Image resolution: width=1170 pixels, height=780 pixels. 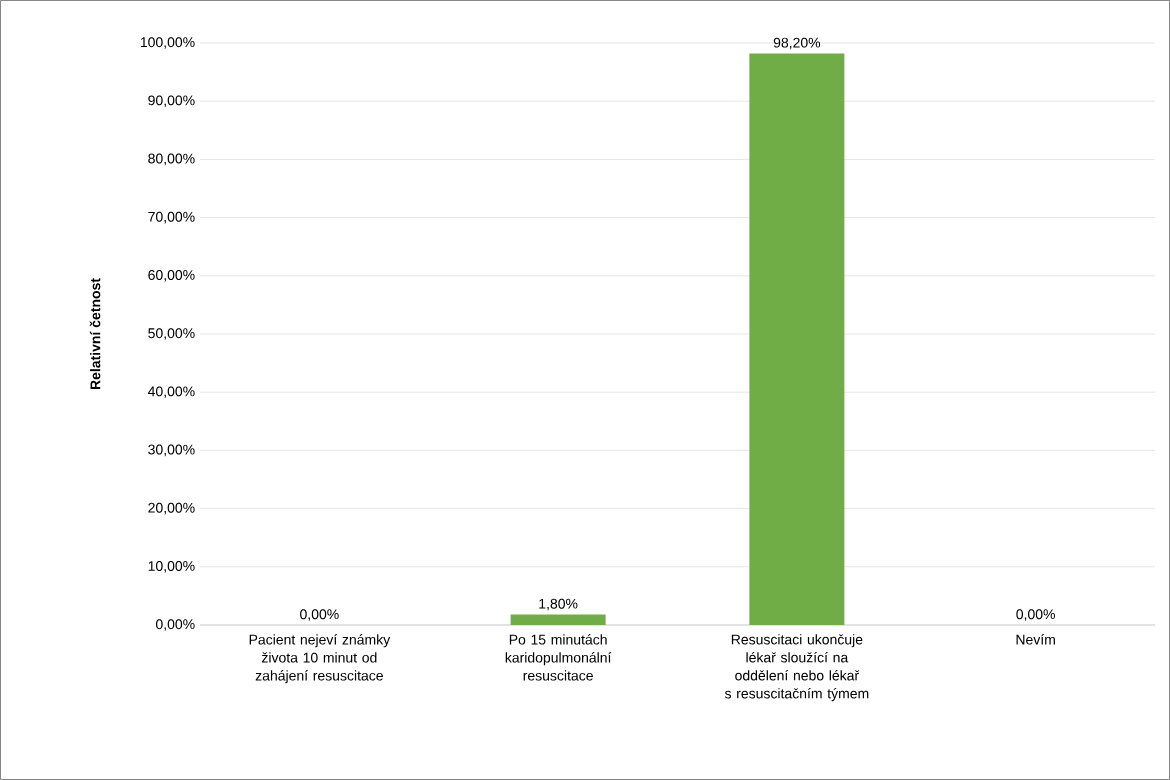 I want to click on y-tick-label: 20,00%, so click(x=171, y=508).